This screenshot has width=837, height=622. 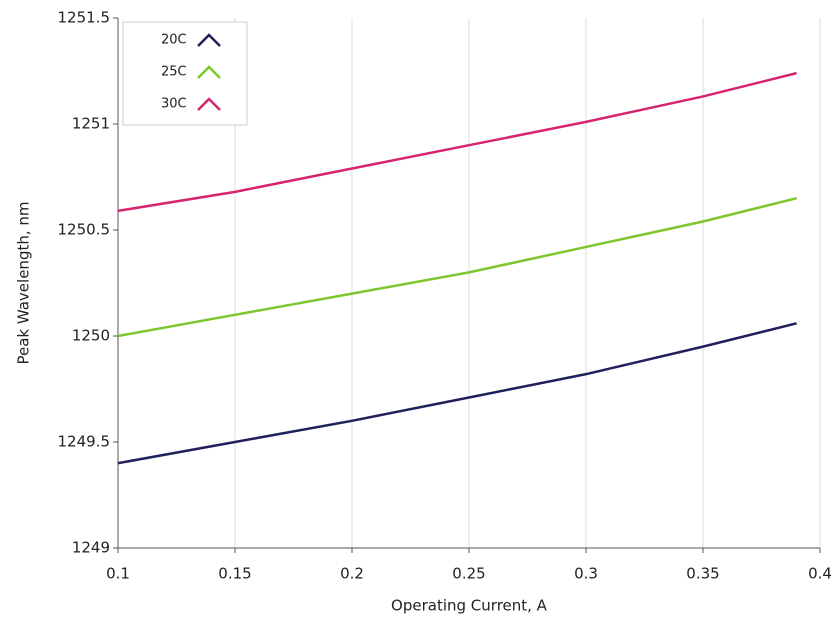 I want to click on x-tick-label: 0.2, so click(x=352, y=574).